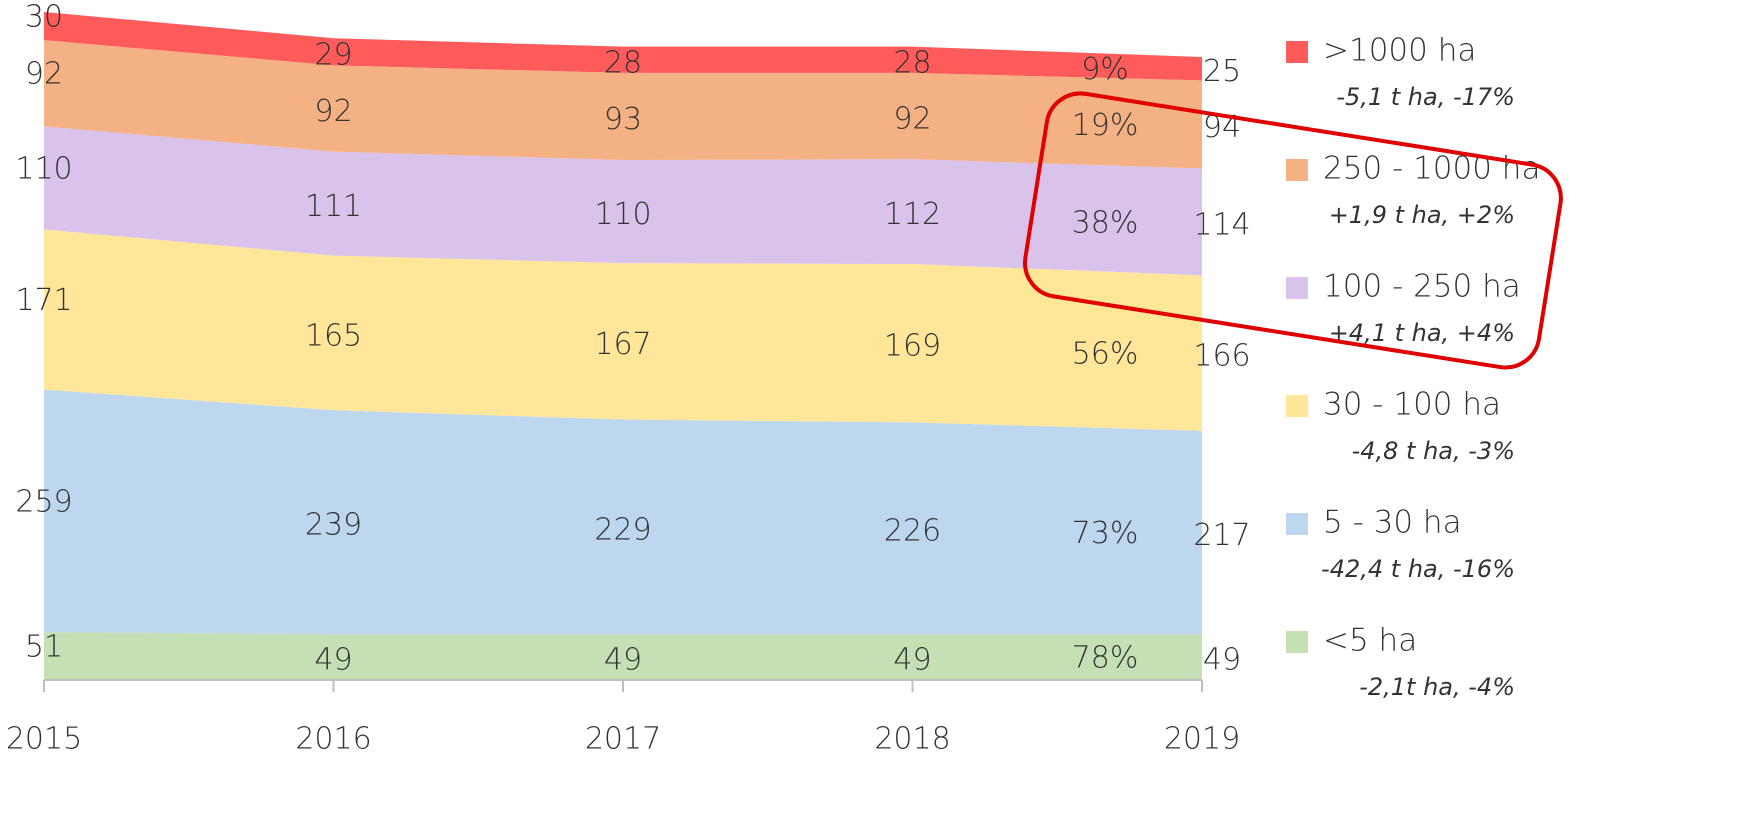  What do you see at coordinates (1422, 333) in the screenshot?
I see `legend-note: +4,1 t ha, +4%` at bounding box center [1422, 333].